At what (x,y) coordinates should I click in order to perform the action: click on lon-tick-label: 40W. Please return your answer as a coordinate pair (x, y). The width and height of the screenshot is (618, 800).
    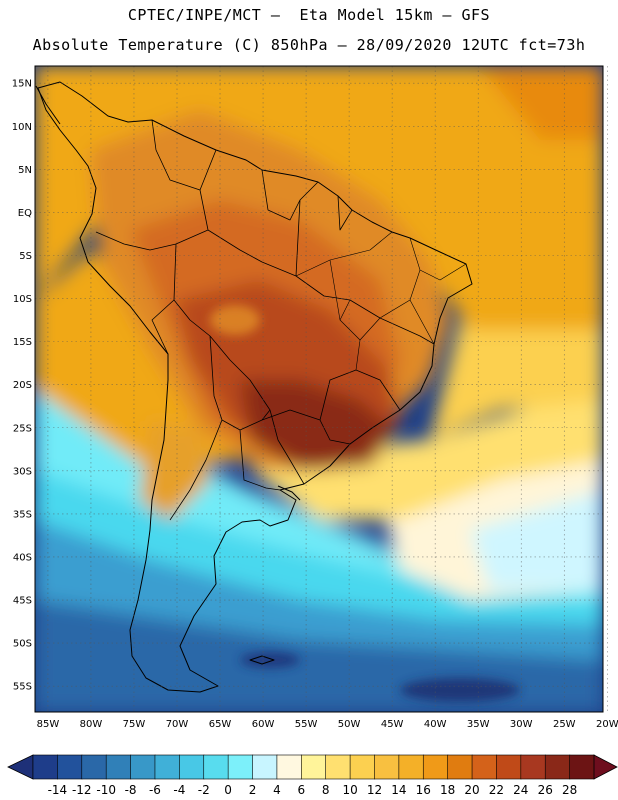
    Looking at the image, I should click on (435, 724).